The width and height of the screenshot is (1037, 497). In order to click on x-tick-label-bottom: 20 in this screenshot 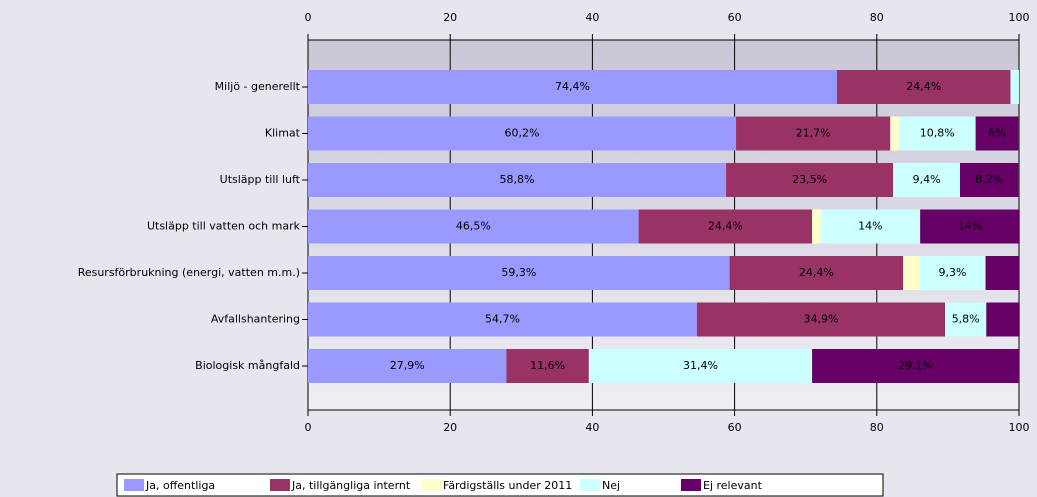, I will do `click(450, 427)`.